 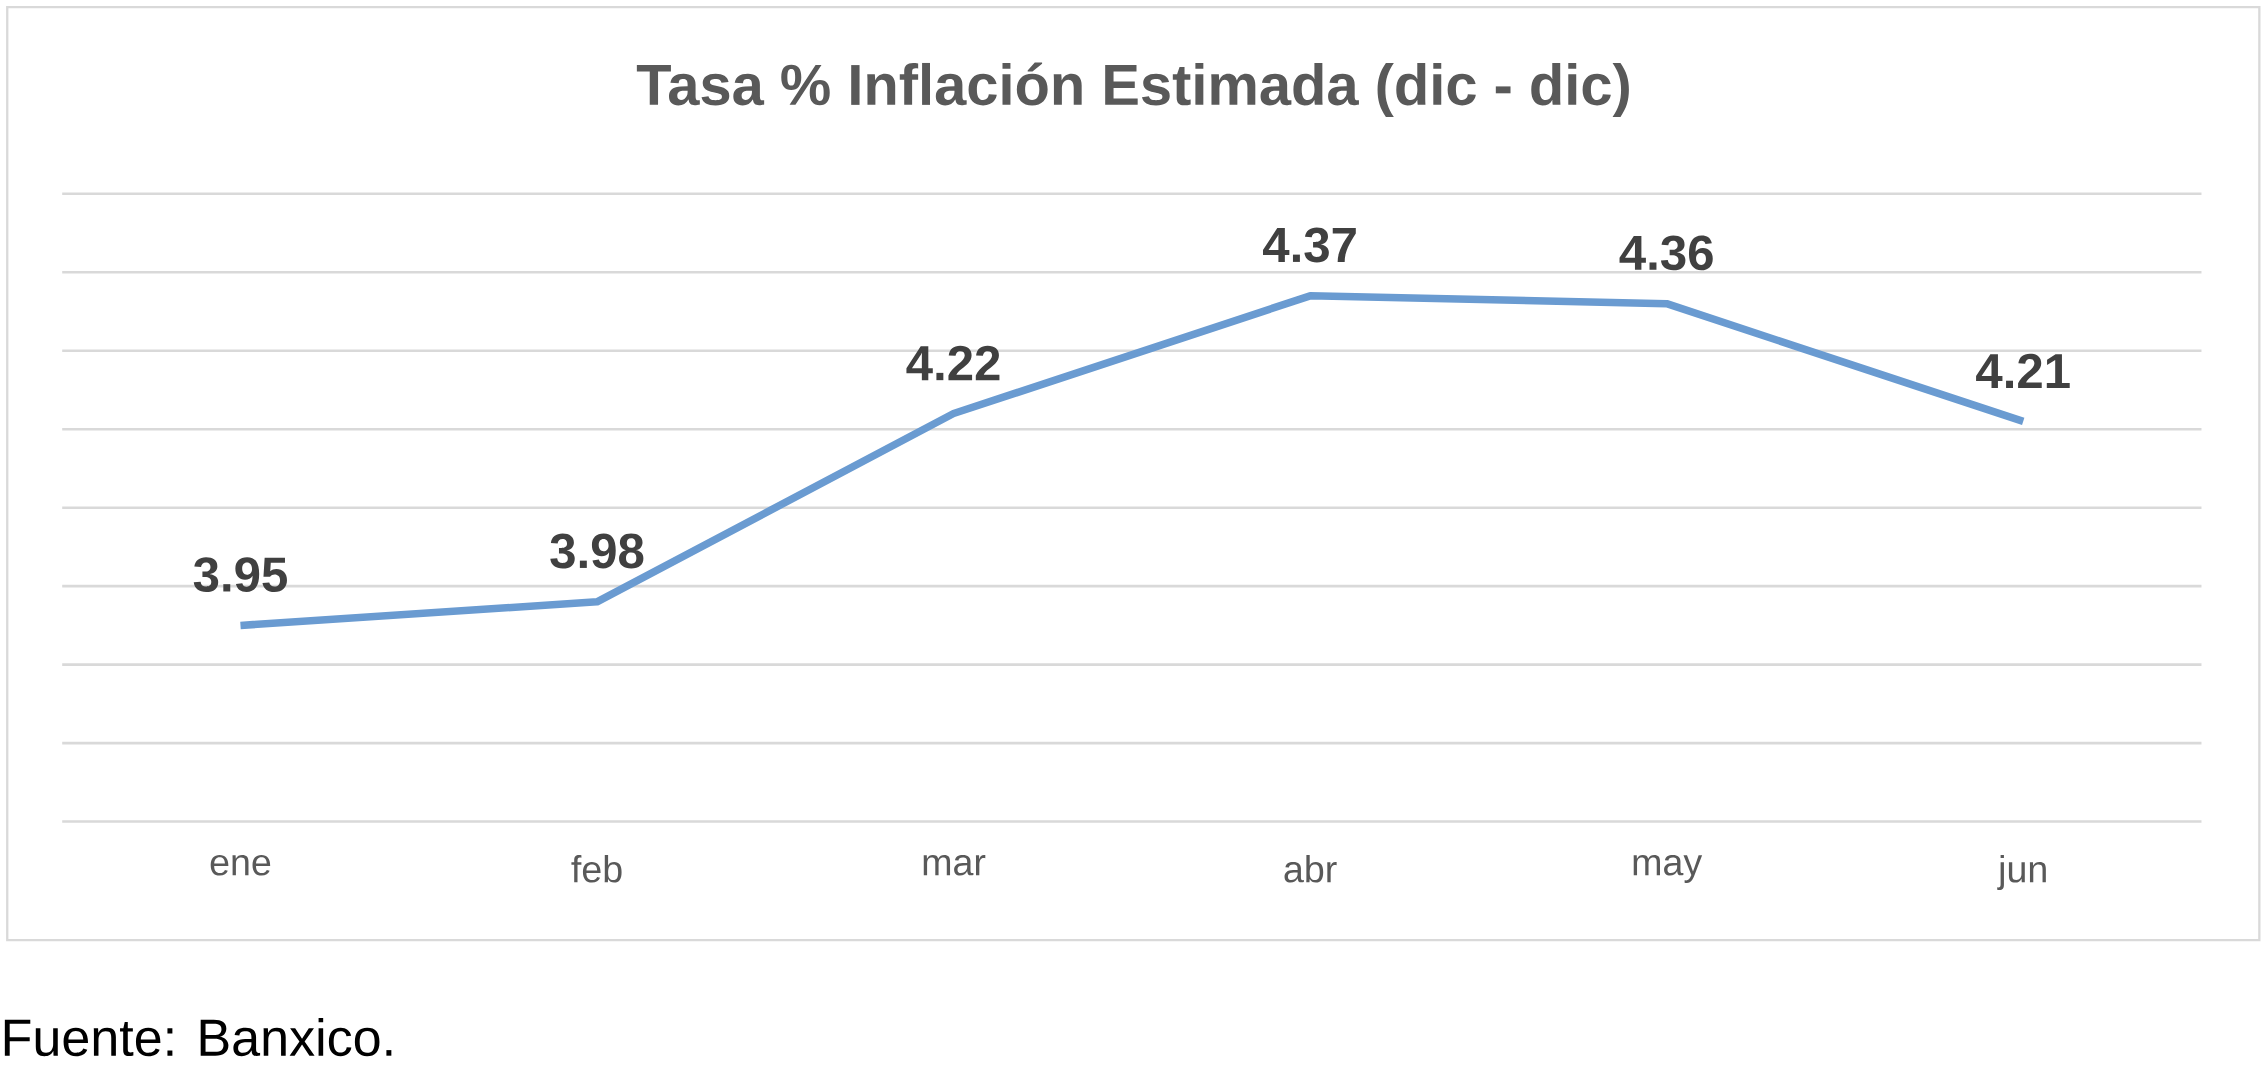 I want to click on data-label: 3.98, so click(x=597, y=551).